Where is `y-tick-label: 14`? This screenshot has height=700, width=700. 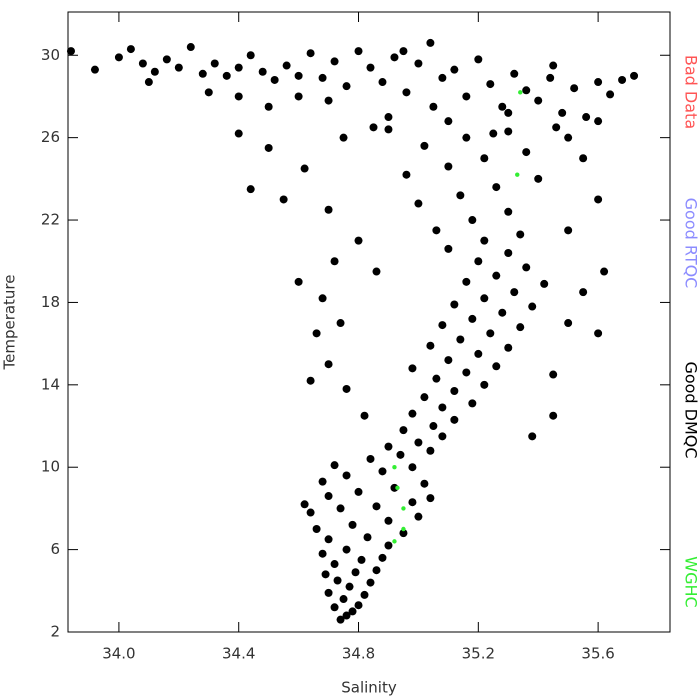
y-tick-label: 14 is located at coordinates (50, 384).